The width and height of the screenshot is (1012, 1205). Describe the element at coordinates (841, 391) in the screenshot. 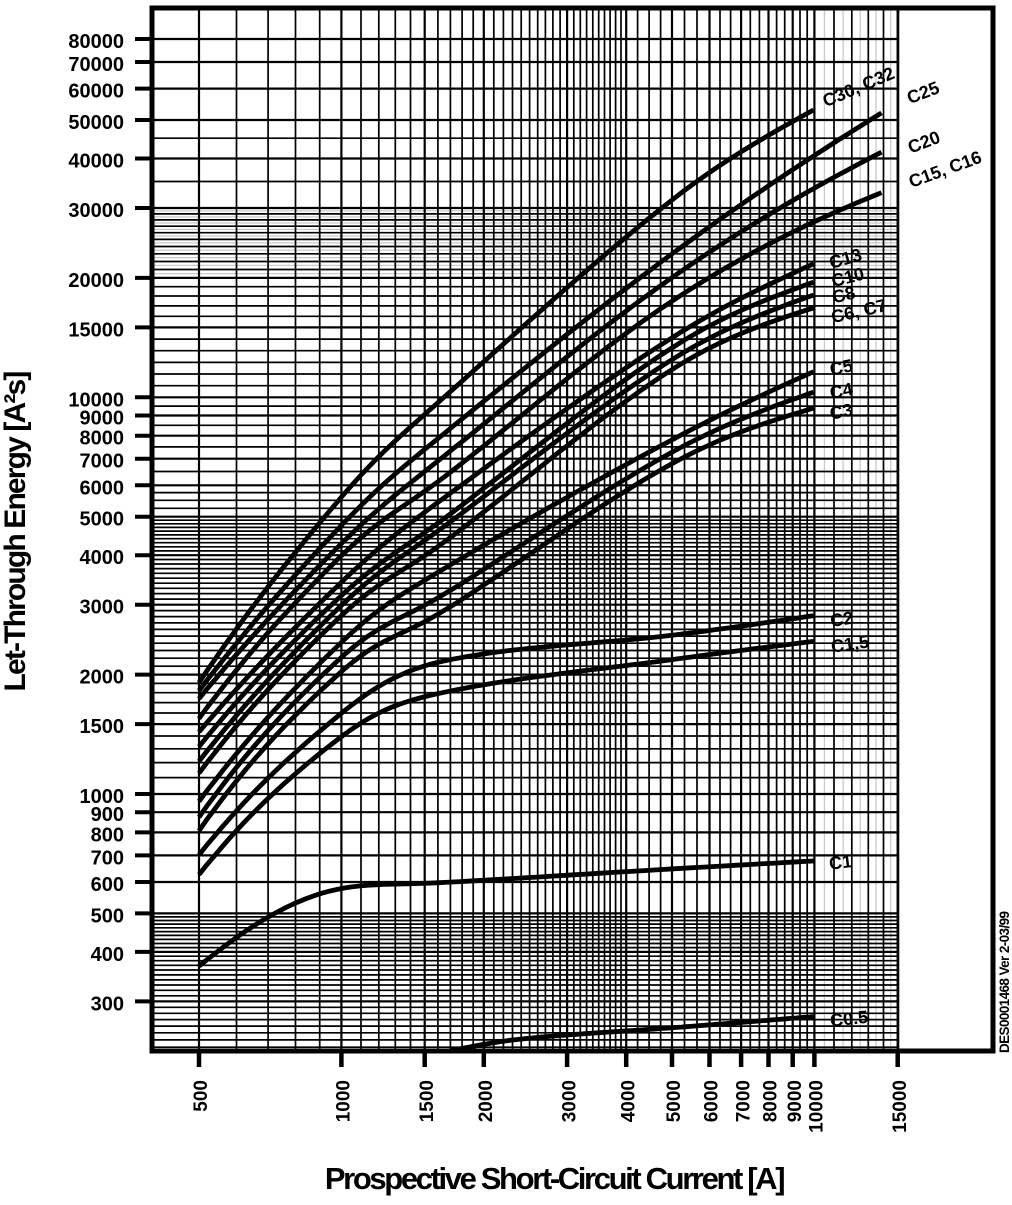

I see `svg-text: C4` at that location.